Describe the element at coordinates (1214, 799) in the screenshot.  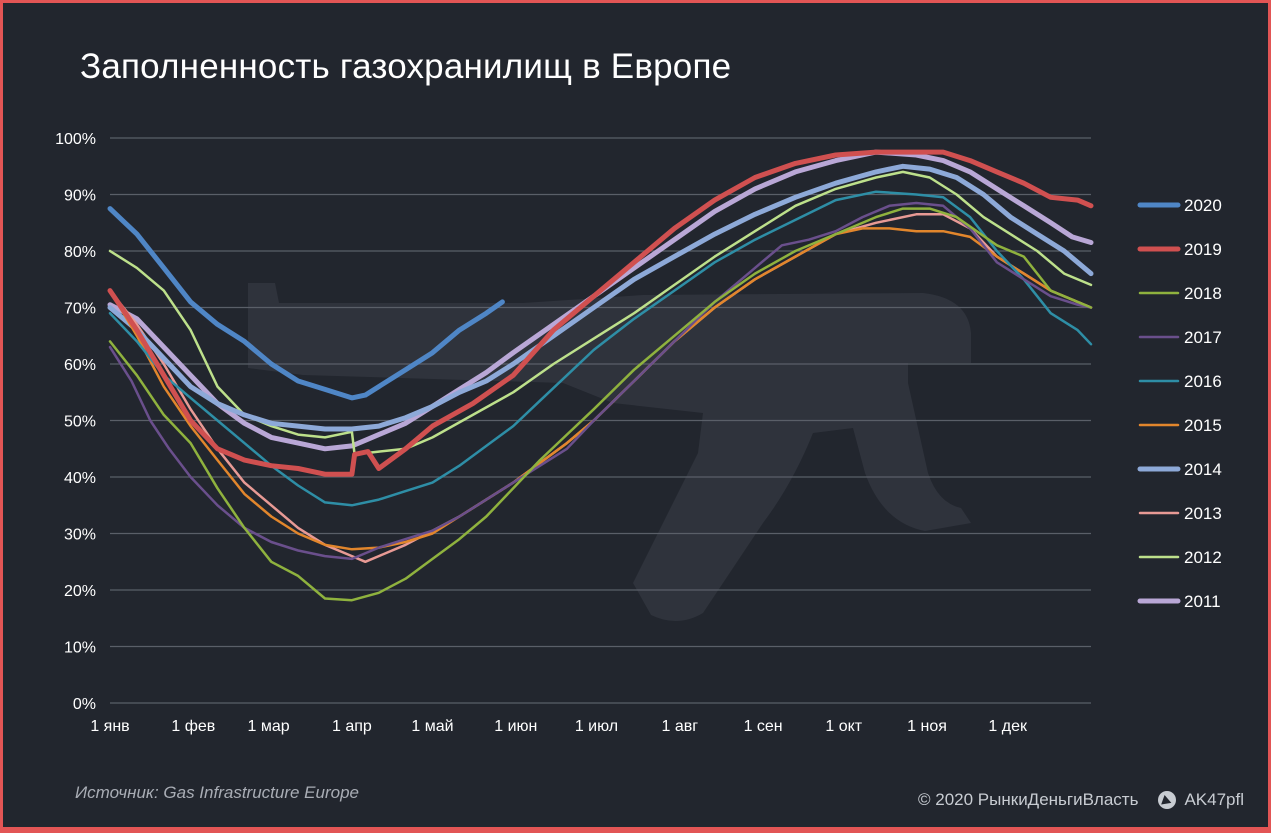
I see `channel-handle: AK47pfl` at that location.